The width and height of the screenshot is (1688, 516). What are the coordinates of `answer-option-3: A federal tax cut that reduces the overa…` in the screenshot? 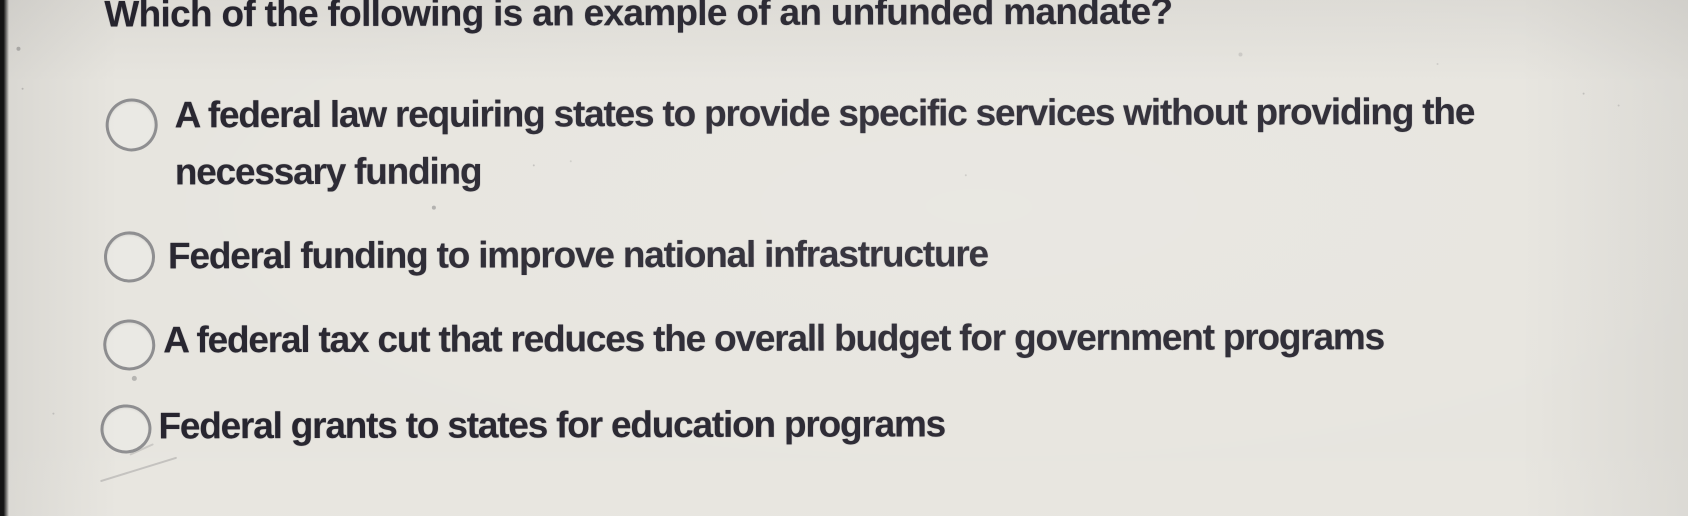 It's located at (773, 338).